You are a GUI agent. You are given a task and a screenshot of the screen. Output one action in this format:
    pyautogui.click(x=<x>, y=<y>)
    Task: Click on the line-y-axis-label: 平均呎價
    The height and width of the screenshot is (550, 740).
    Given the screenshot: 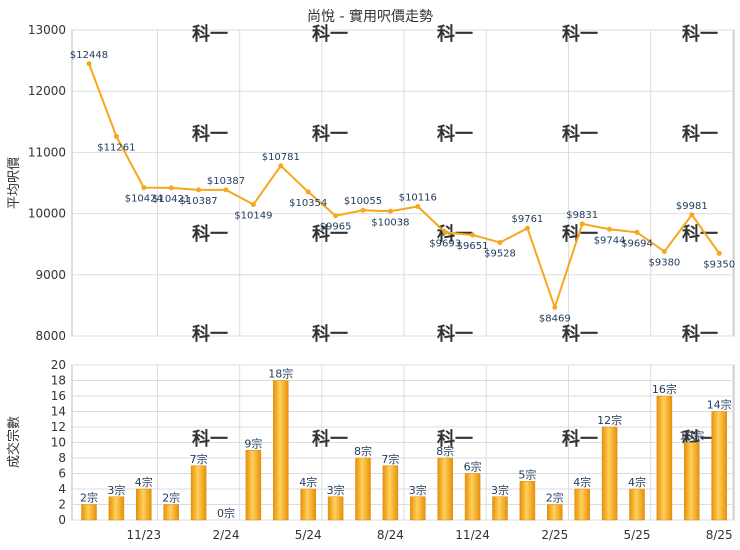 What is the action you would take?
    pyautogui.click(x=14, y=183)
    